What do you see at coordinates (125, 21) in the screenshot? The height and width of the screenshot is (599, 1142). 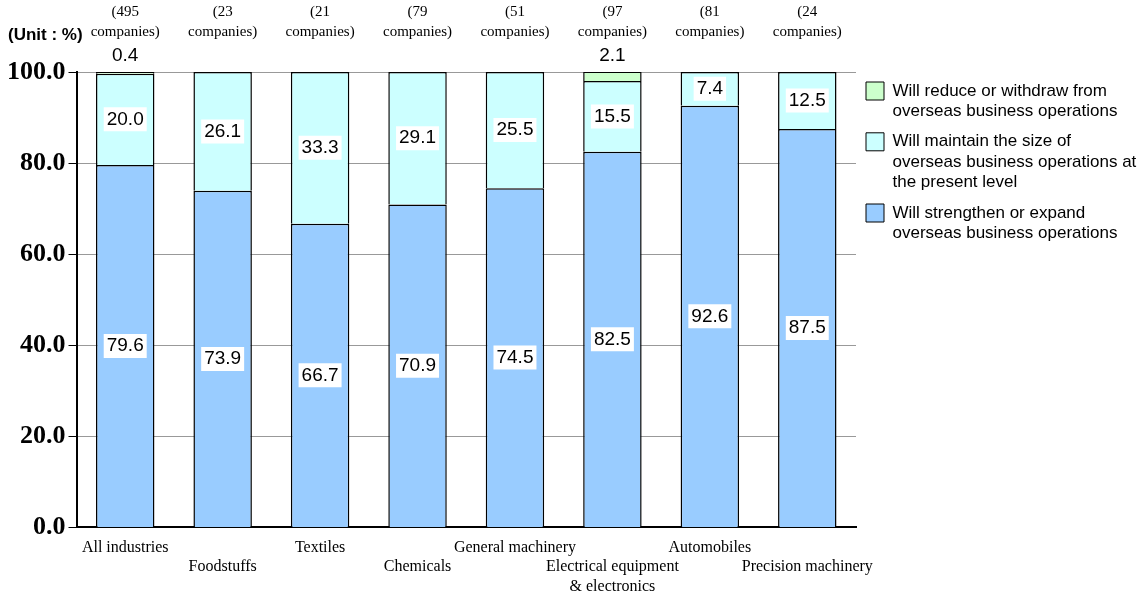 I see `text: (495 companies)` at bounding box center [125, 21].